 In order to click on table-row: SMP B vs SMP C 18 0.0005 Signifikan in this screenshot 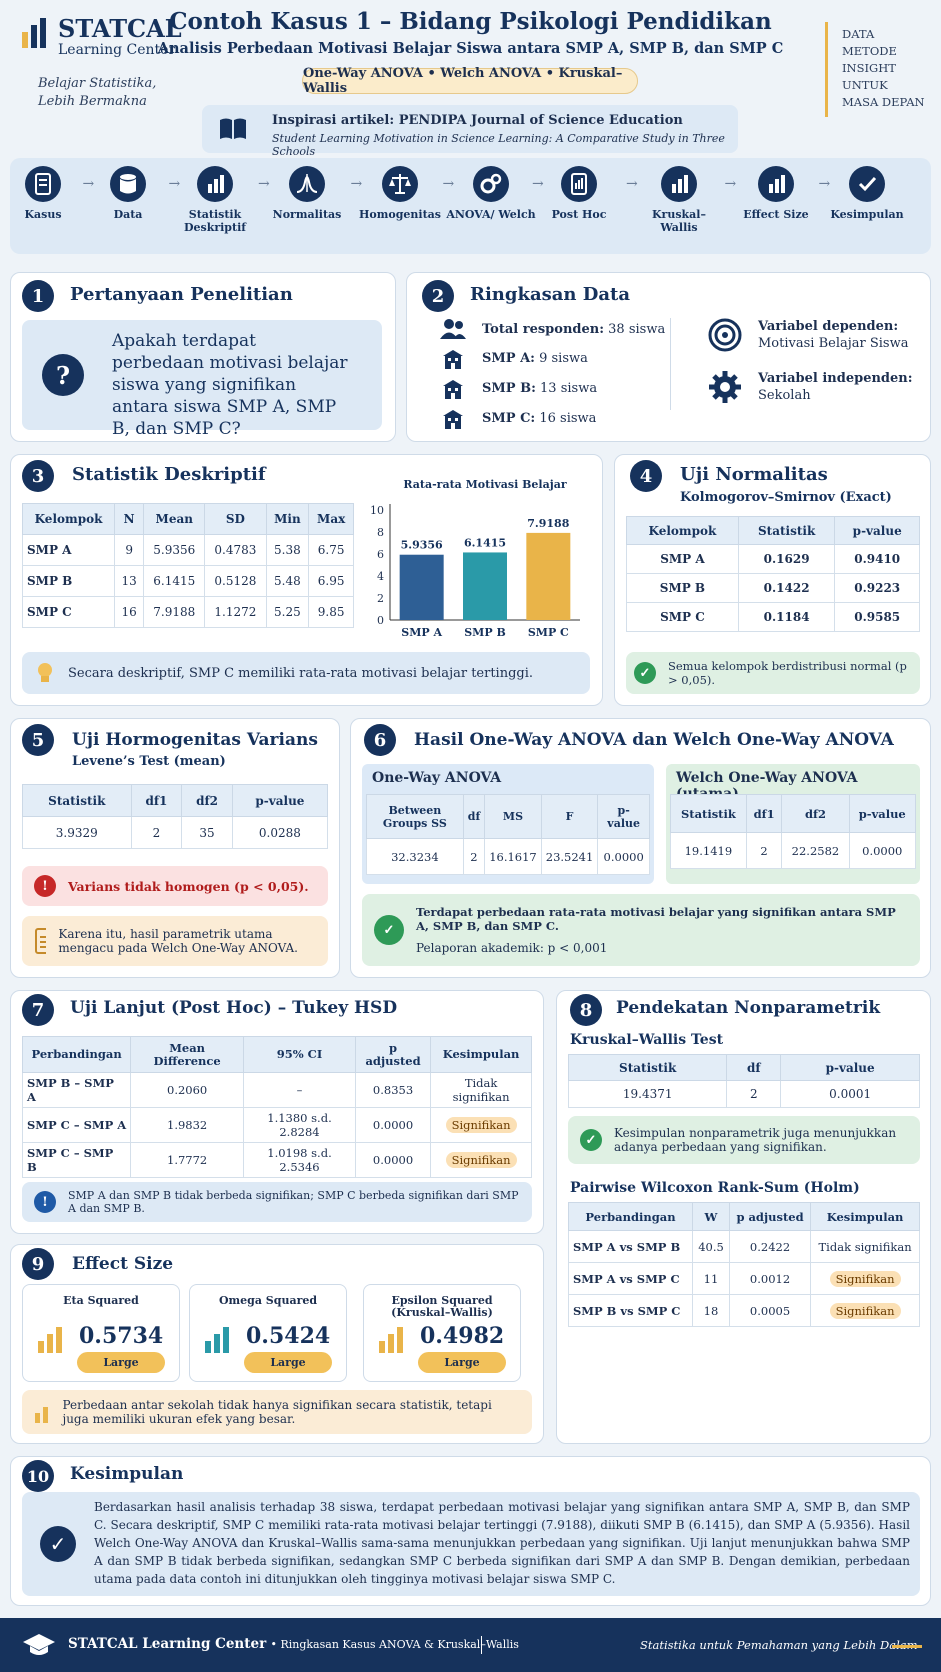, I will do `click(743, 1310)`.